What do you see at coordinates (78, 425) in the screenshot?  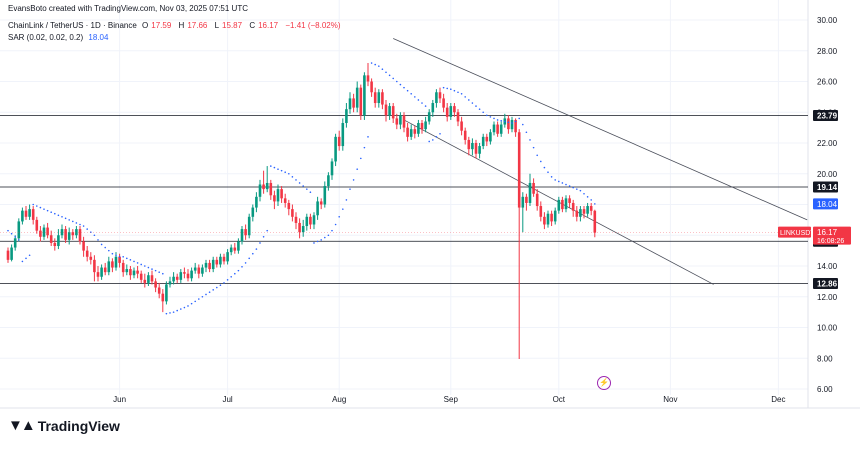 I see `brand-name: TradingView` at bounding box center [78, 425].